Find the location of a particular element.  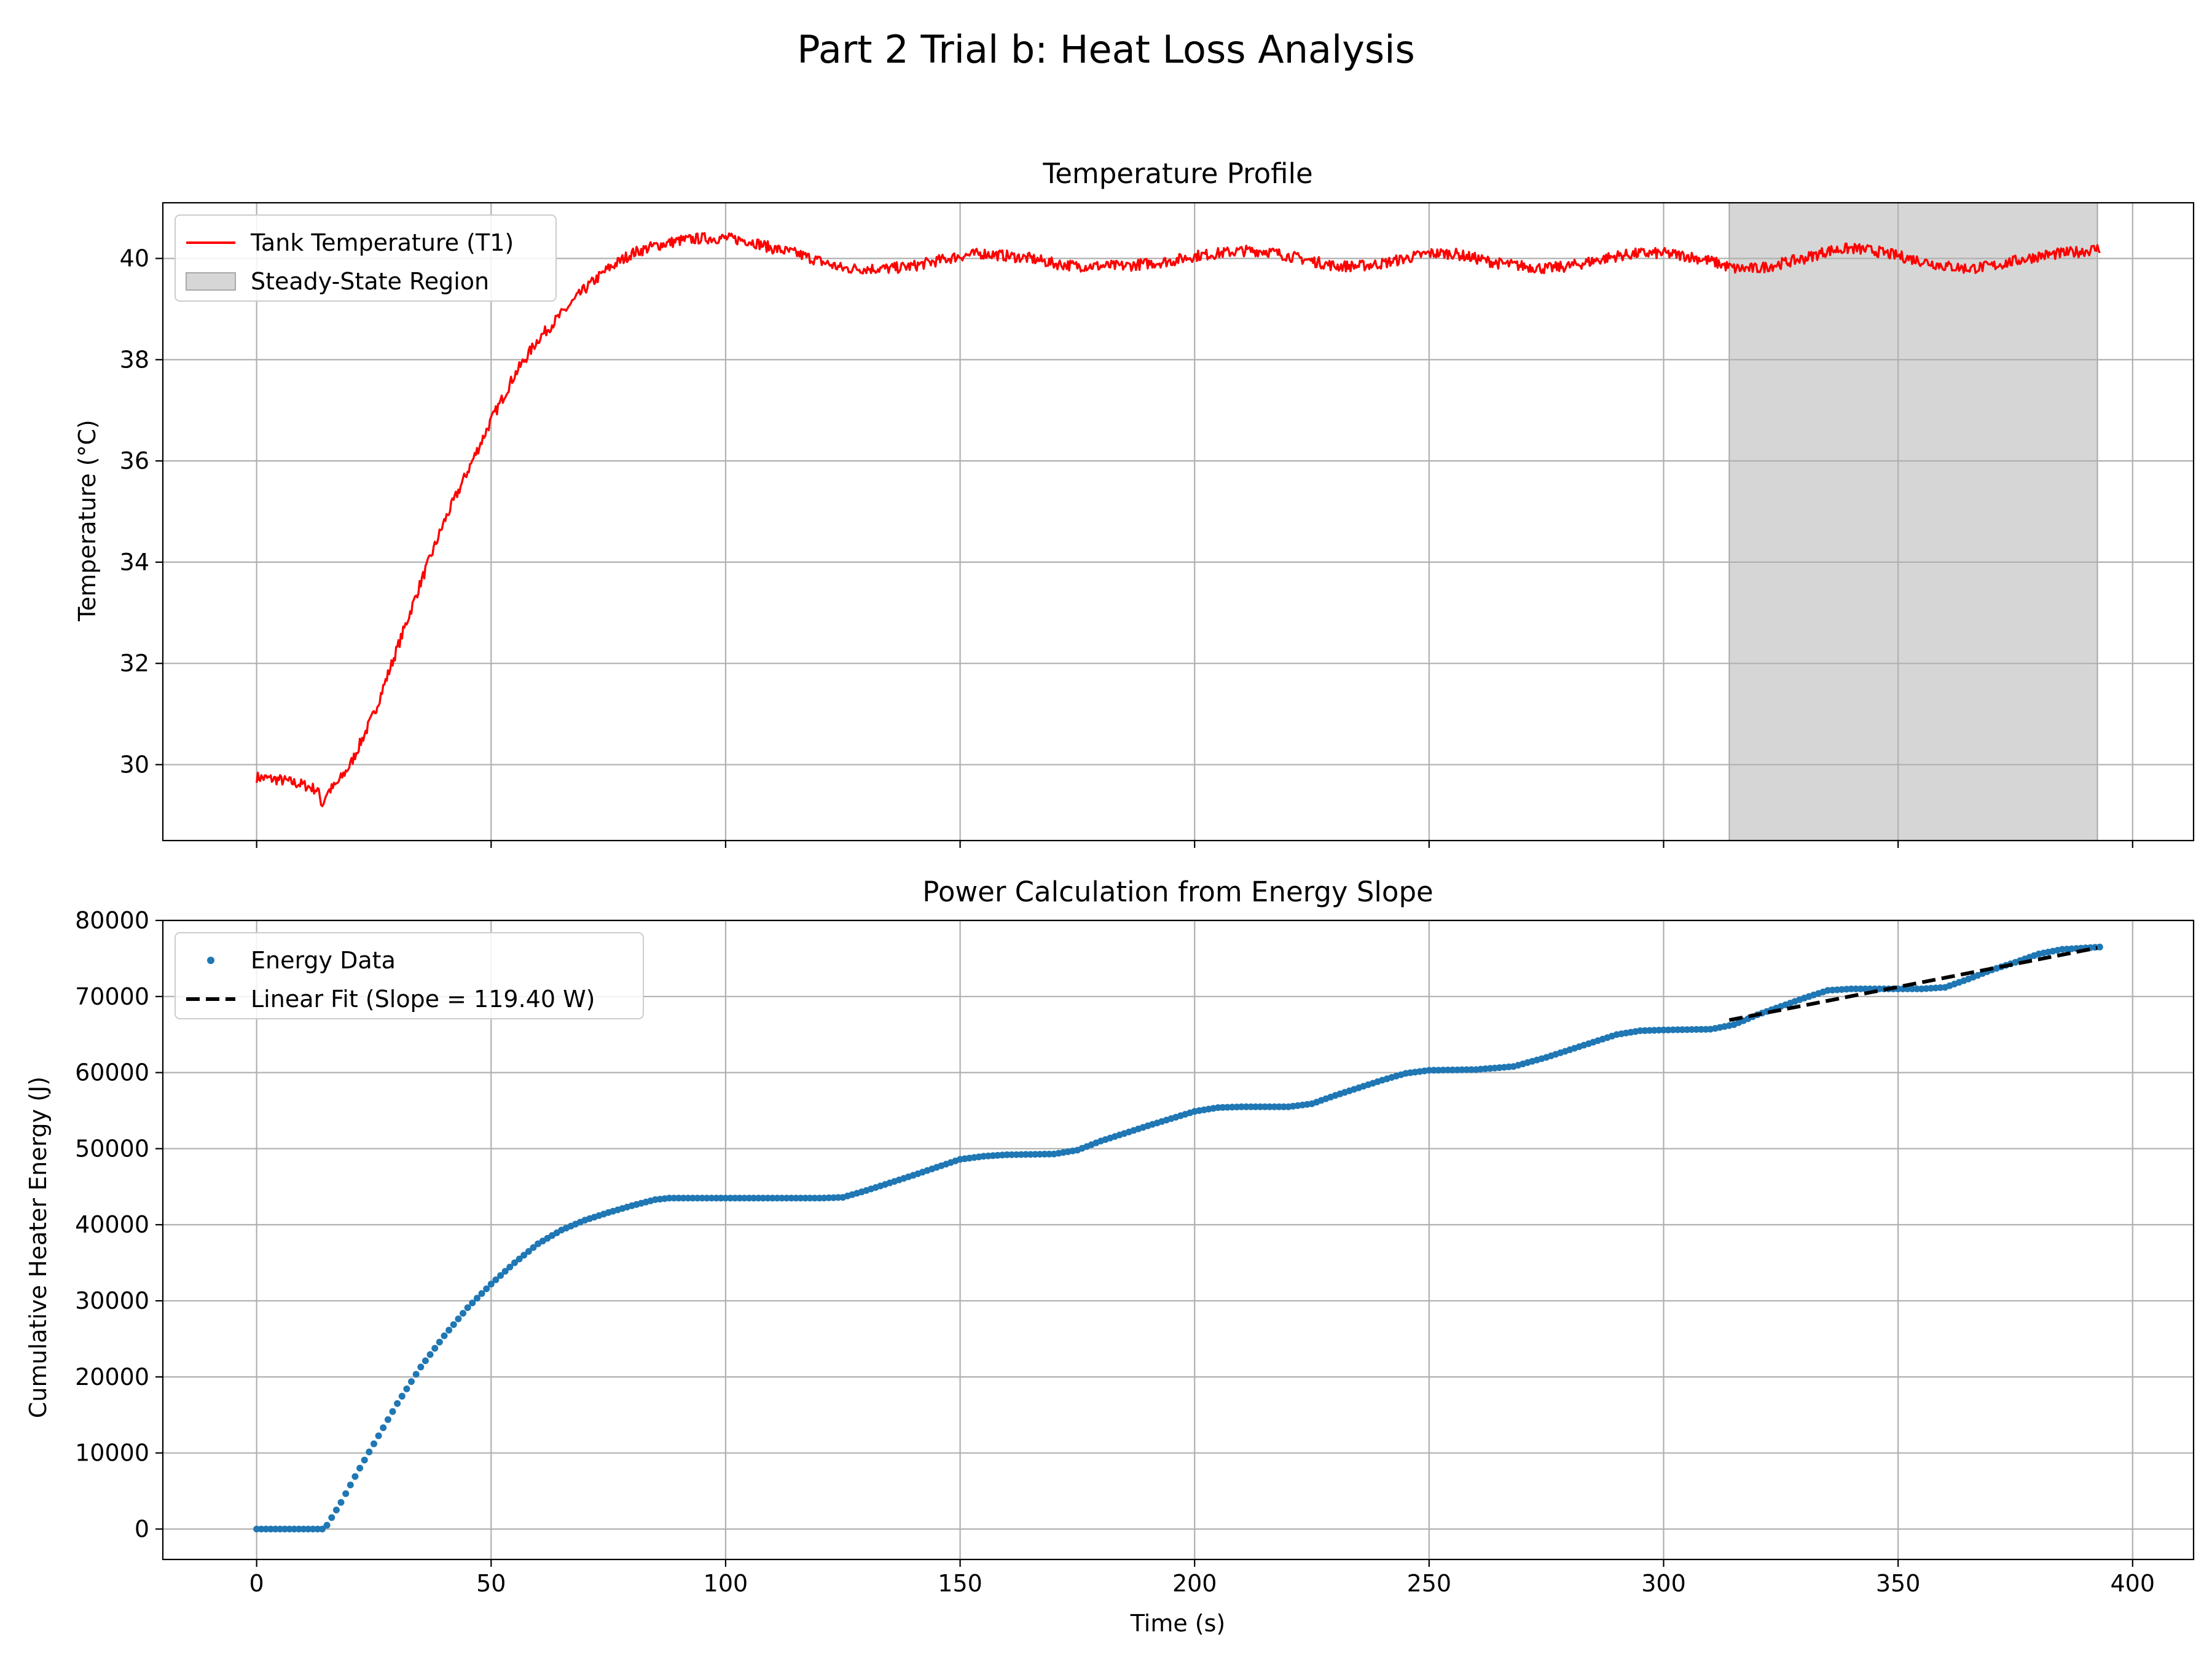

energy-legend-label-0: Energy Data is located at coordinates (323, 960).